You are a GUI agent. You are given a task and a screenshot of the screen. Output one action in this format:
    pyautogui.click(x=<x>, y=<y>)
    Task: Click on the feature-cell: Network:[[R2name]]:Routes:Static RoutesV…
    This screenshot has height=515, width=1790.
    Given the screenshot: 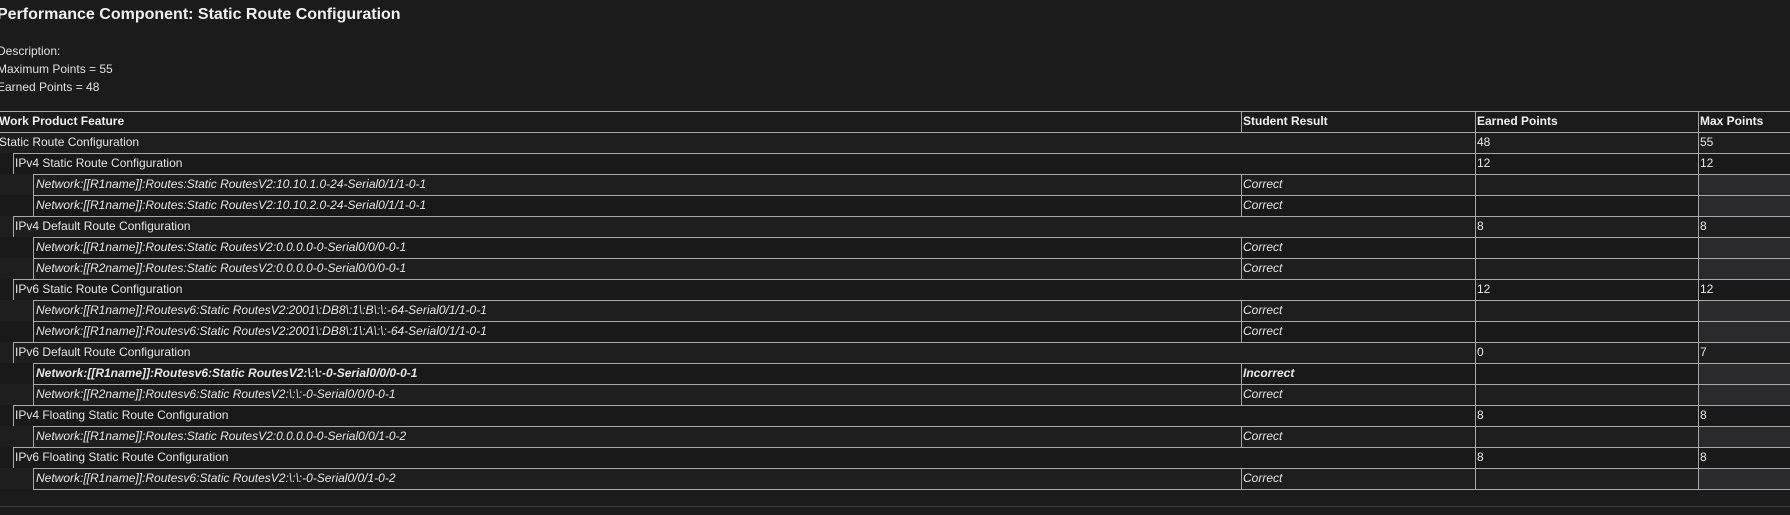 What is the action you would take?
    pyautogui.click(x=221, y=268)
    